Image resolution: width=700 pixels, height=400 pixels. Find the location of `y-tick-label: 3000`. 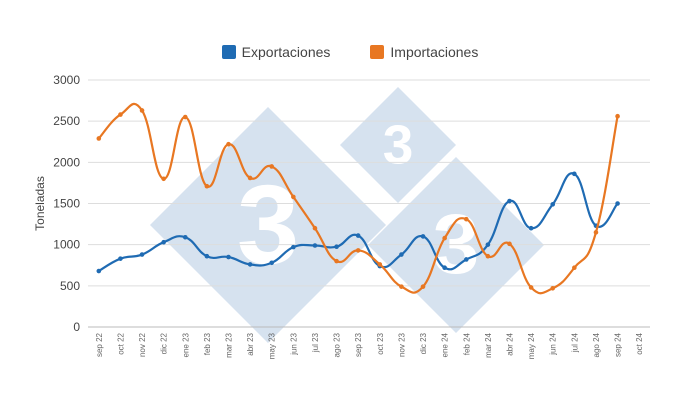

y-tick-label: 3000 is located at coordinates (66, 80).